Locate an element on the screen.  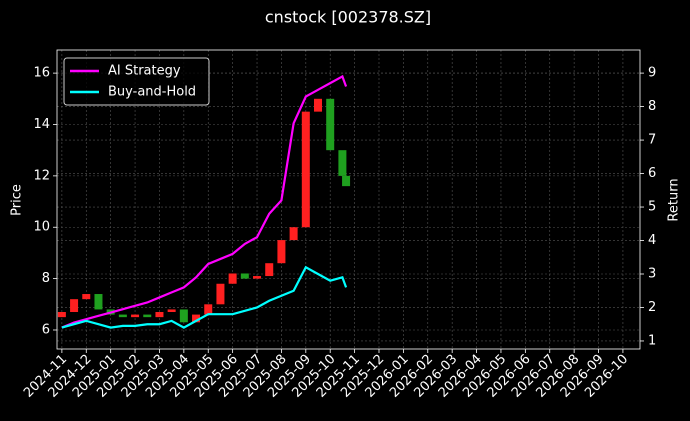
y2-tick-label: 3 is located at coordinates (652, 273).